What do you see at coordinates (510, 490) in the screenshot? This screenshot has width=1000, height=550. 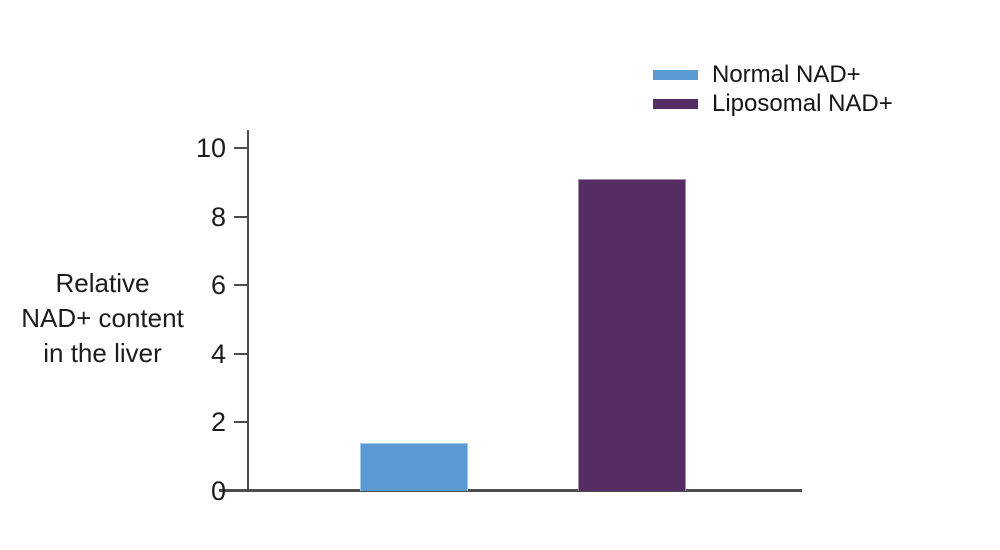 I see `x-axis-line` at bounding box center [510, 490].